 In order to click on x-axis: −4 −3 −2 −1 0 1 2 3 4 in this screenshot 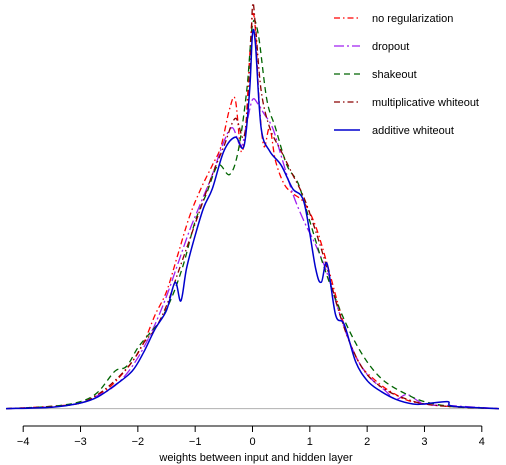, I will do `click(251, 436)`.